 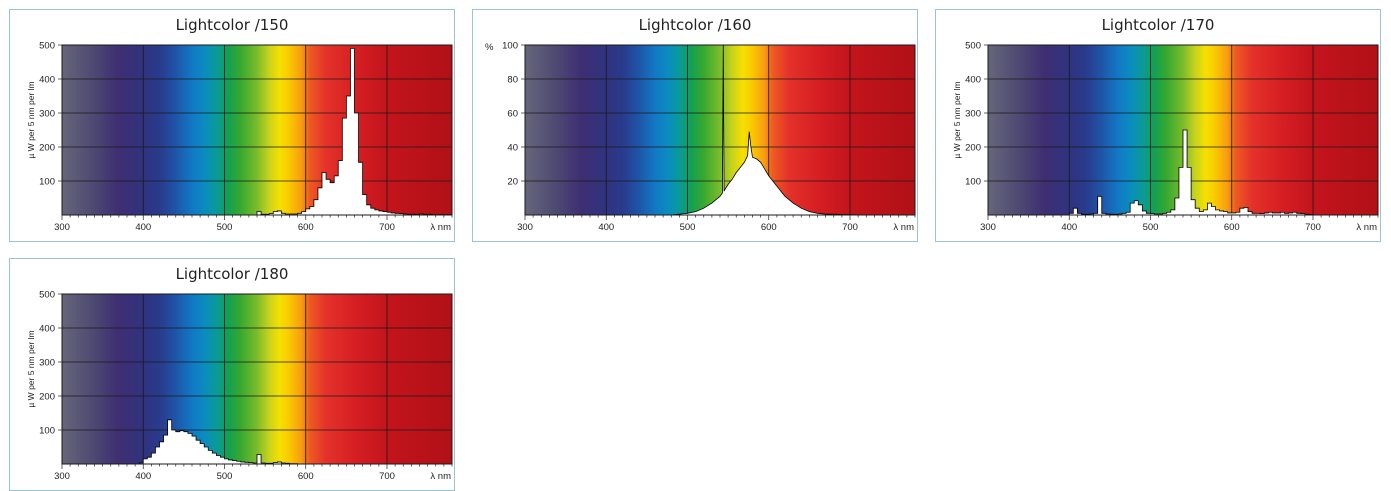 I want to click on y-tick-label: 60, so click(x=512, y=114).